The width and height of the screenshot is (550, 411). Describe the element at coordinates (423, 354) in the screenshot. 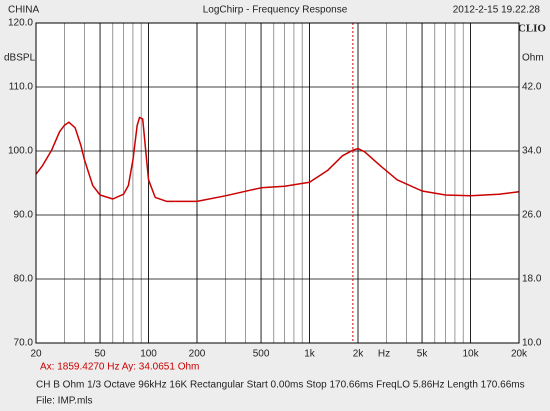

I see `x-tick-label: 5k` at that location.